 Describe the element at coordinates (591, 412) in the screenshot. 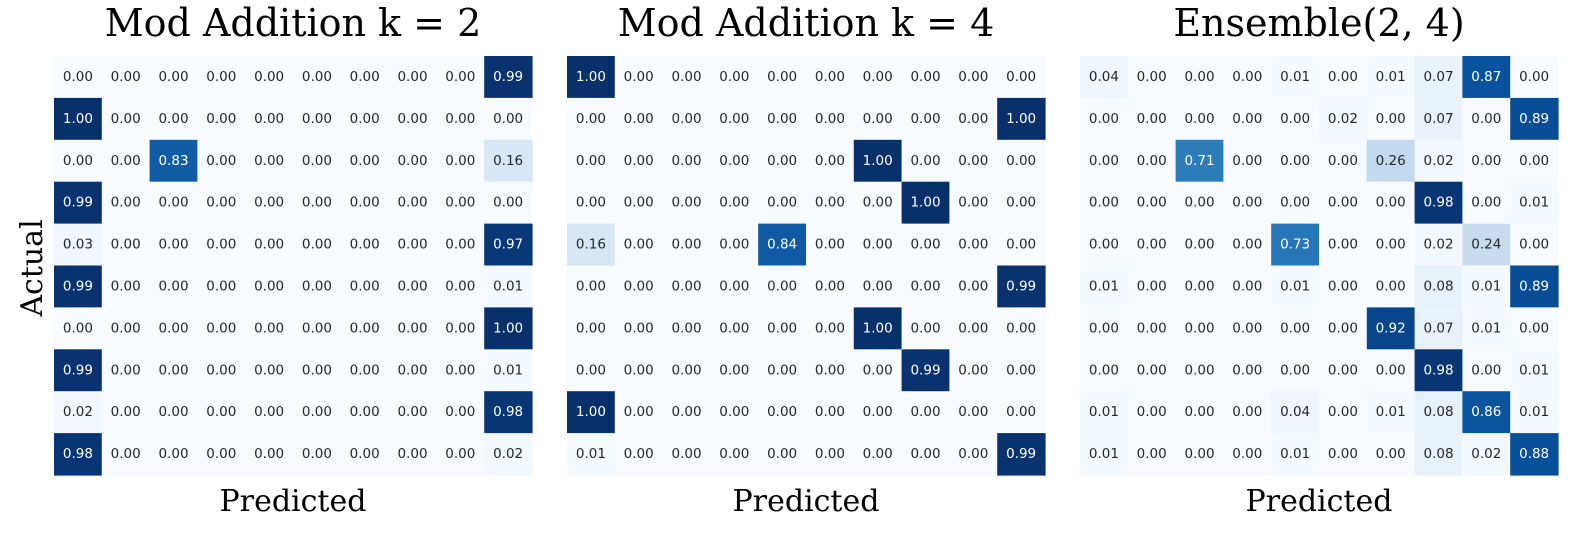

I see `cell-value-label: 1.00` at that location.